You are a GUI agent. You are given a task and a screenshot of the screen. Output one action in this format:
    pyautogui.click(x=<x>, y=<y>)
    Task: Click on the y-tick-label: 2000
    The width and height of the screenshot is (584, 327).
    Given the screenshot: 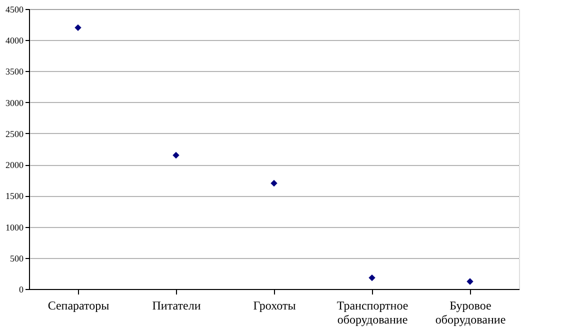 What is the action you would take?
    pyautogui.click(x=15, y=165)
    